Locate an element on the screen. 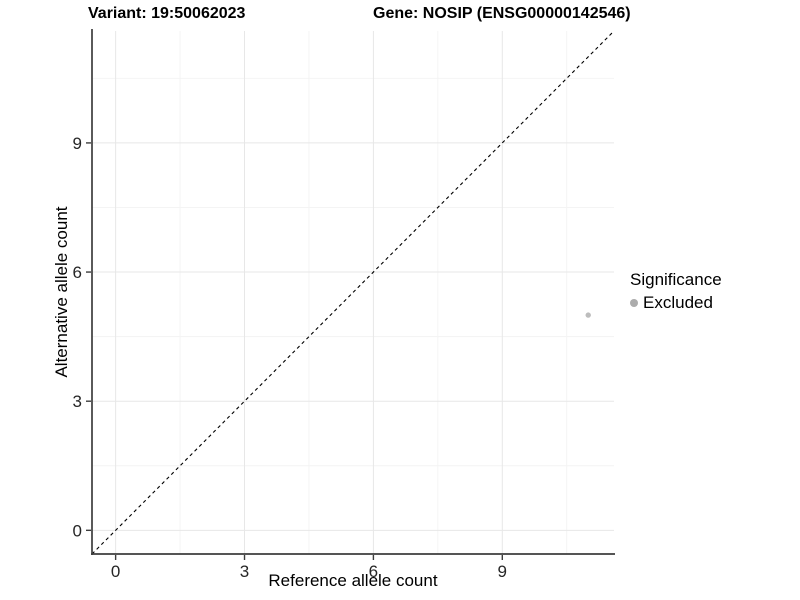 Image resolution: width=800 pixels, height=600 pixels. legend-entry-label: Excluded is located at coordinates (678, 302).